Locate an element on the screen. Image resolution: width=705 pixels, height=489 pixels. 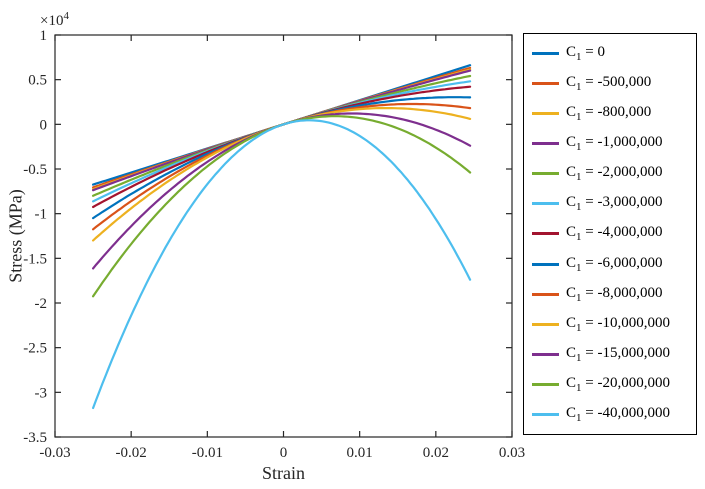
legend-label: C1 = -2,000,000 is located at coordinates (614, 174).